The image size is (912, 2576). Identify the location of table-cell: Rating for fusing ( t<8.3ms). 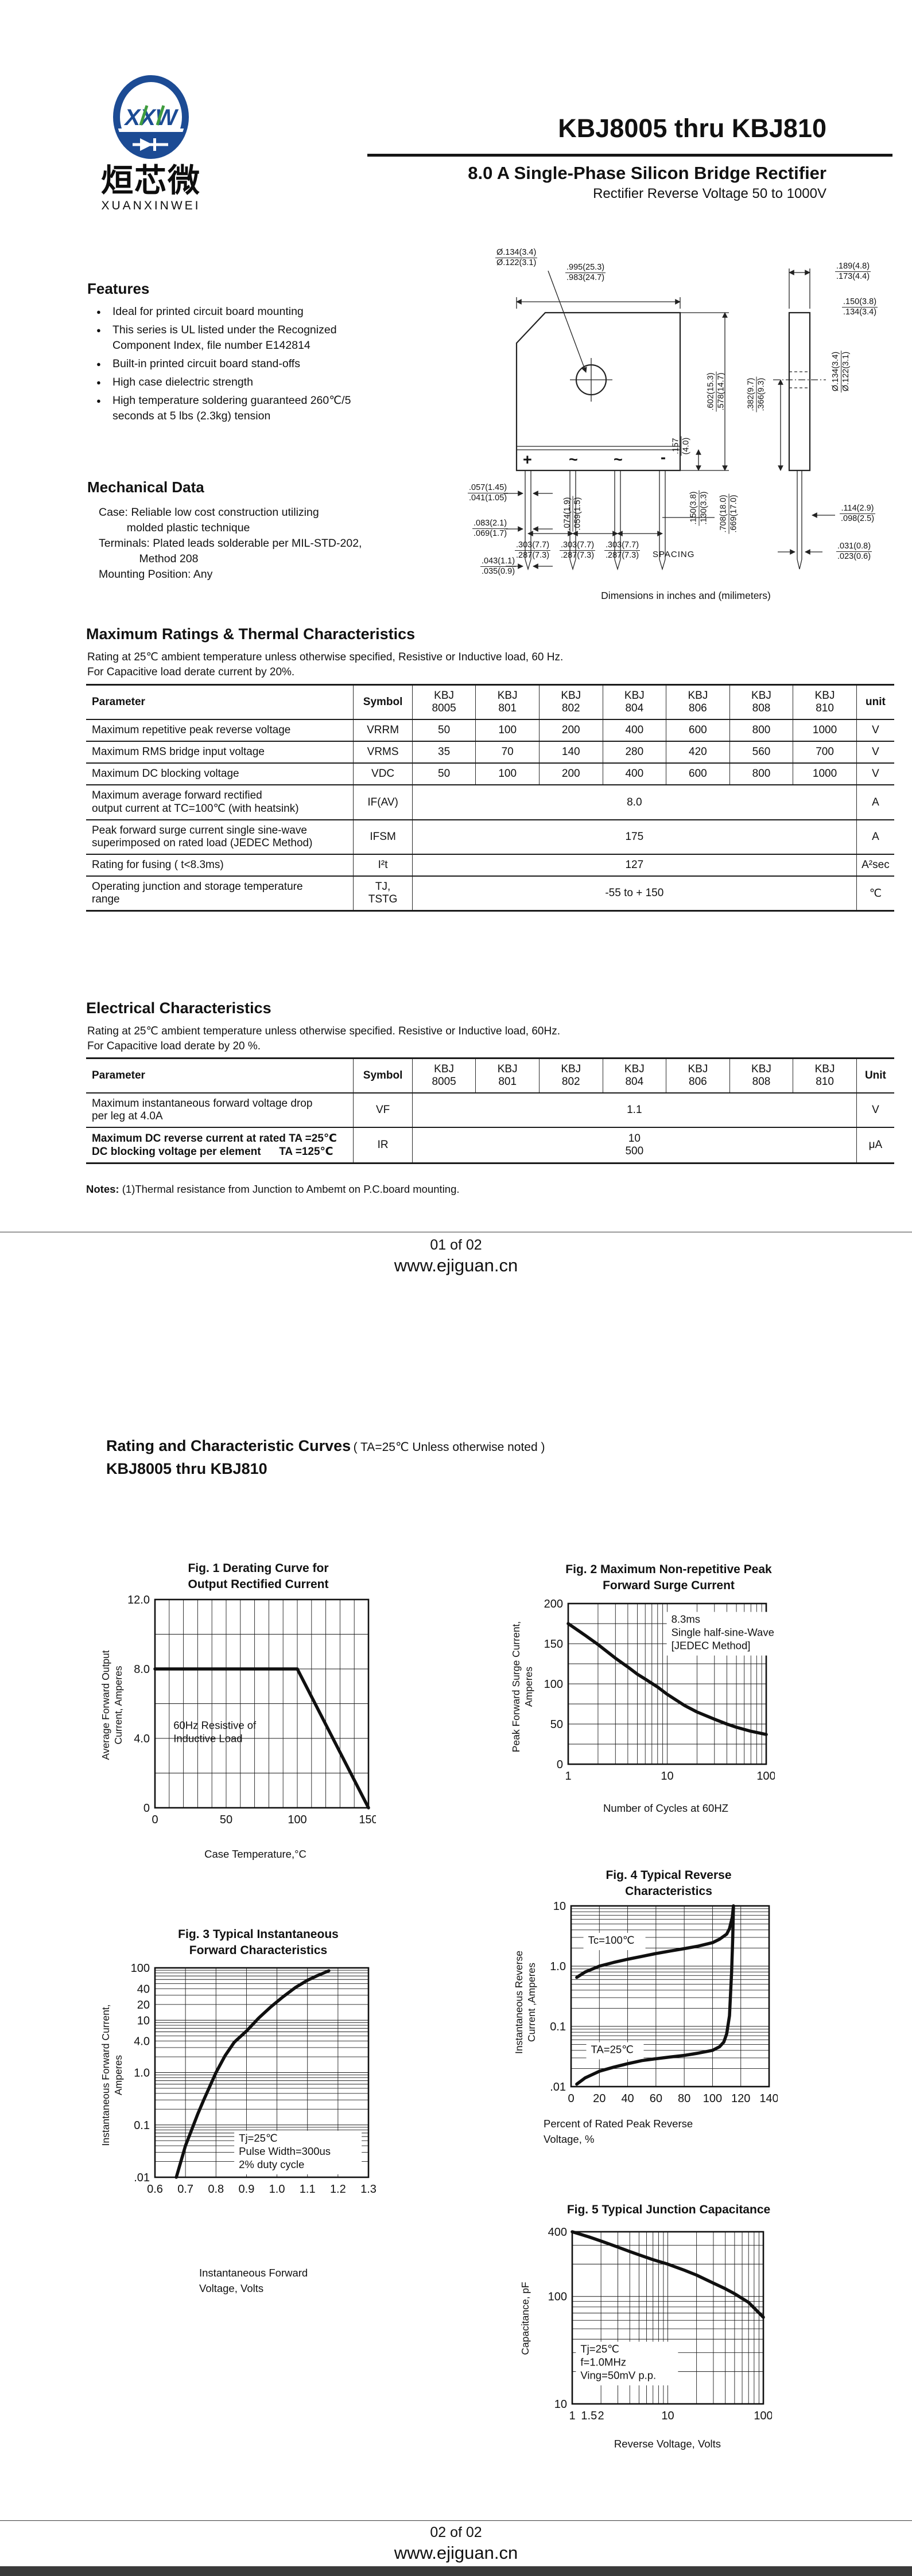
(158, 865).